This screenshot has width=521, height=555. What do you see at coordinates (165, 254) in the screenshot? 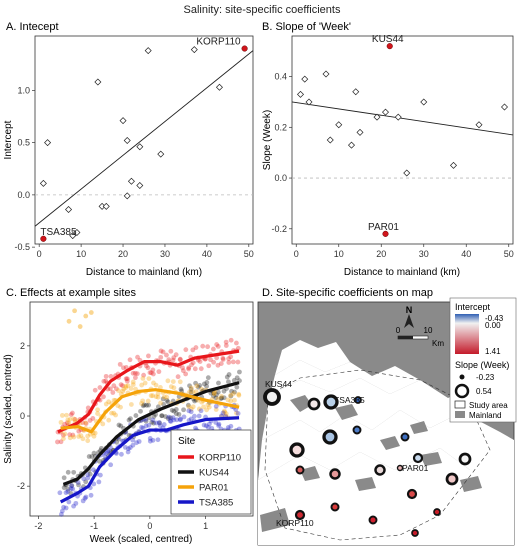
I see `x-tick-label: 30` at bounding box center [165, 254].